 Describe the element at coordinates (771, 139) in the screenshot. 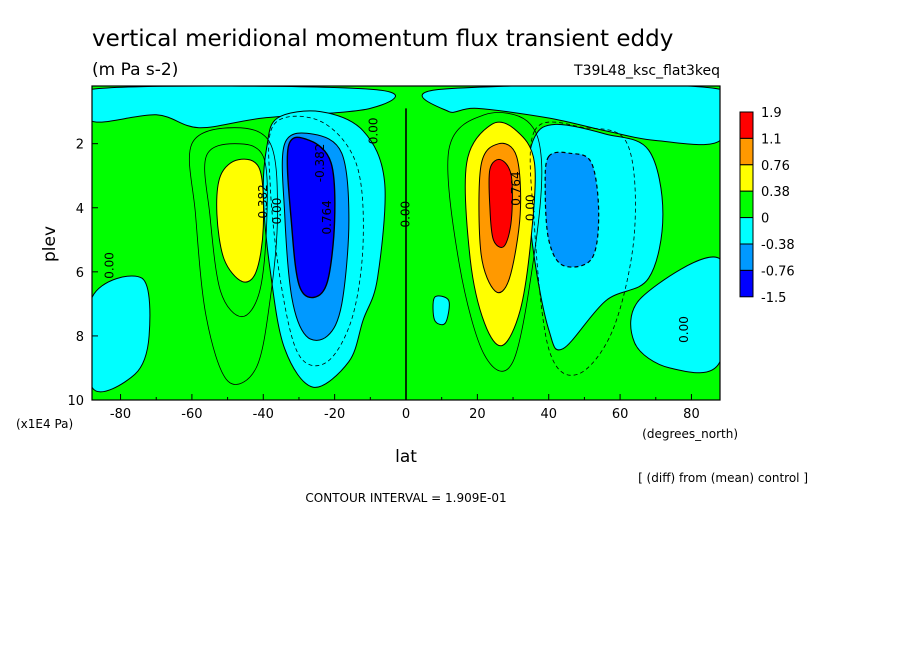

I see `colorbar-label: 1.1` at that location.